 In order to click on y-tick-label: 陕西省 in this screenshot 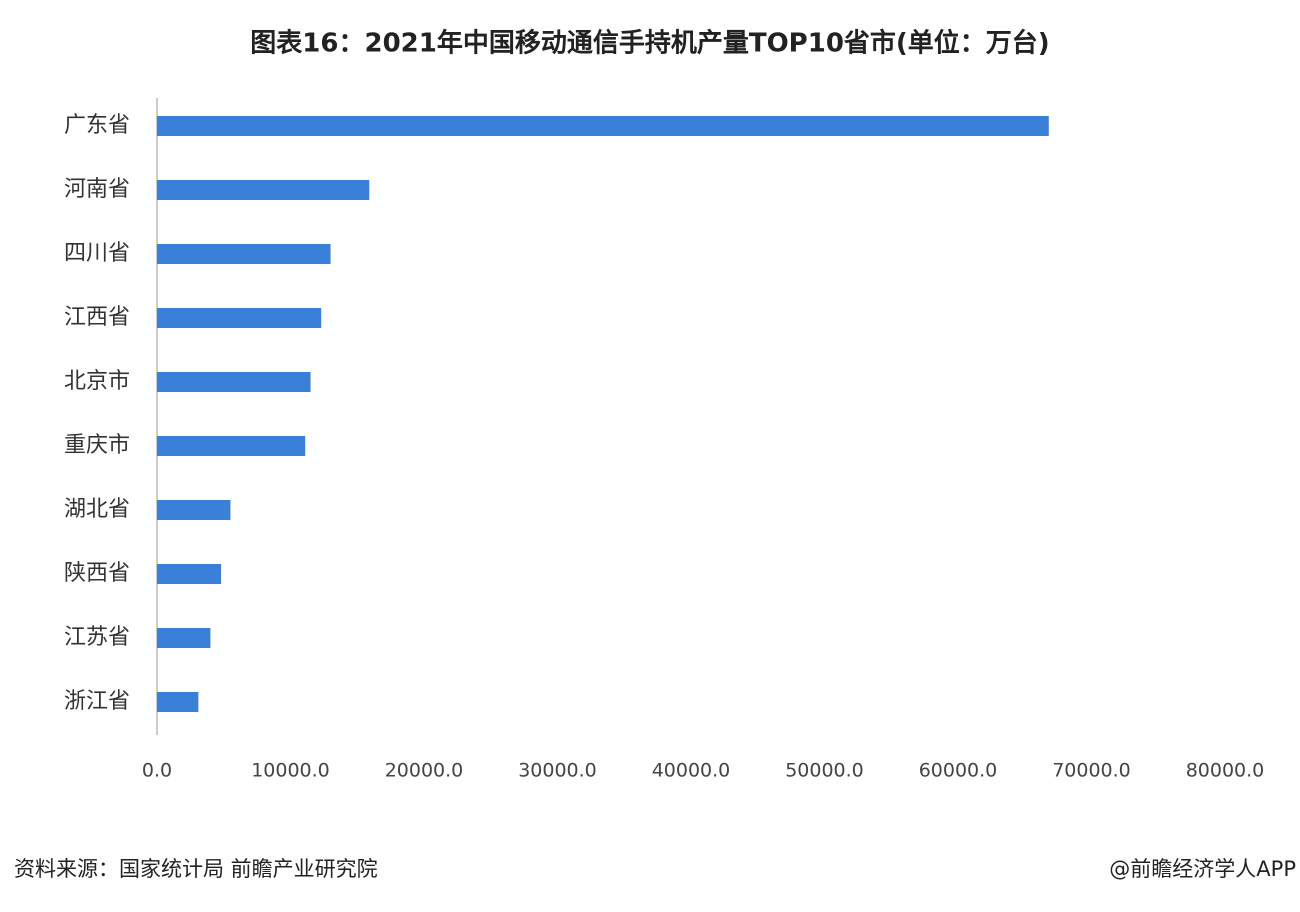, I will do `click(97, 573)`.